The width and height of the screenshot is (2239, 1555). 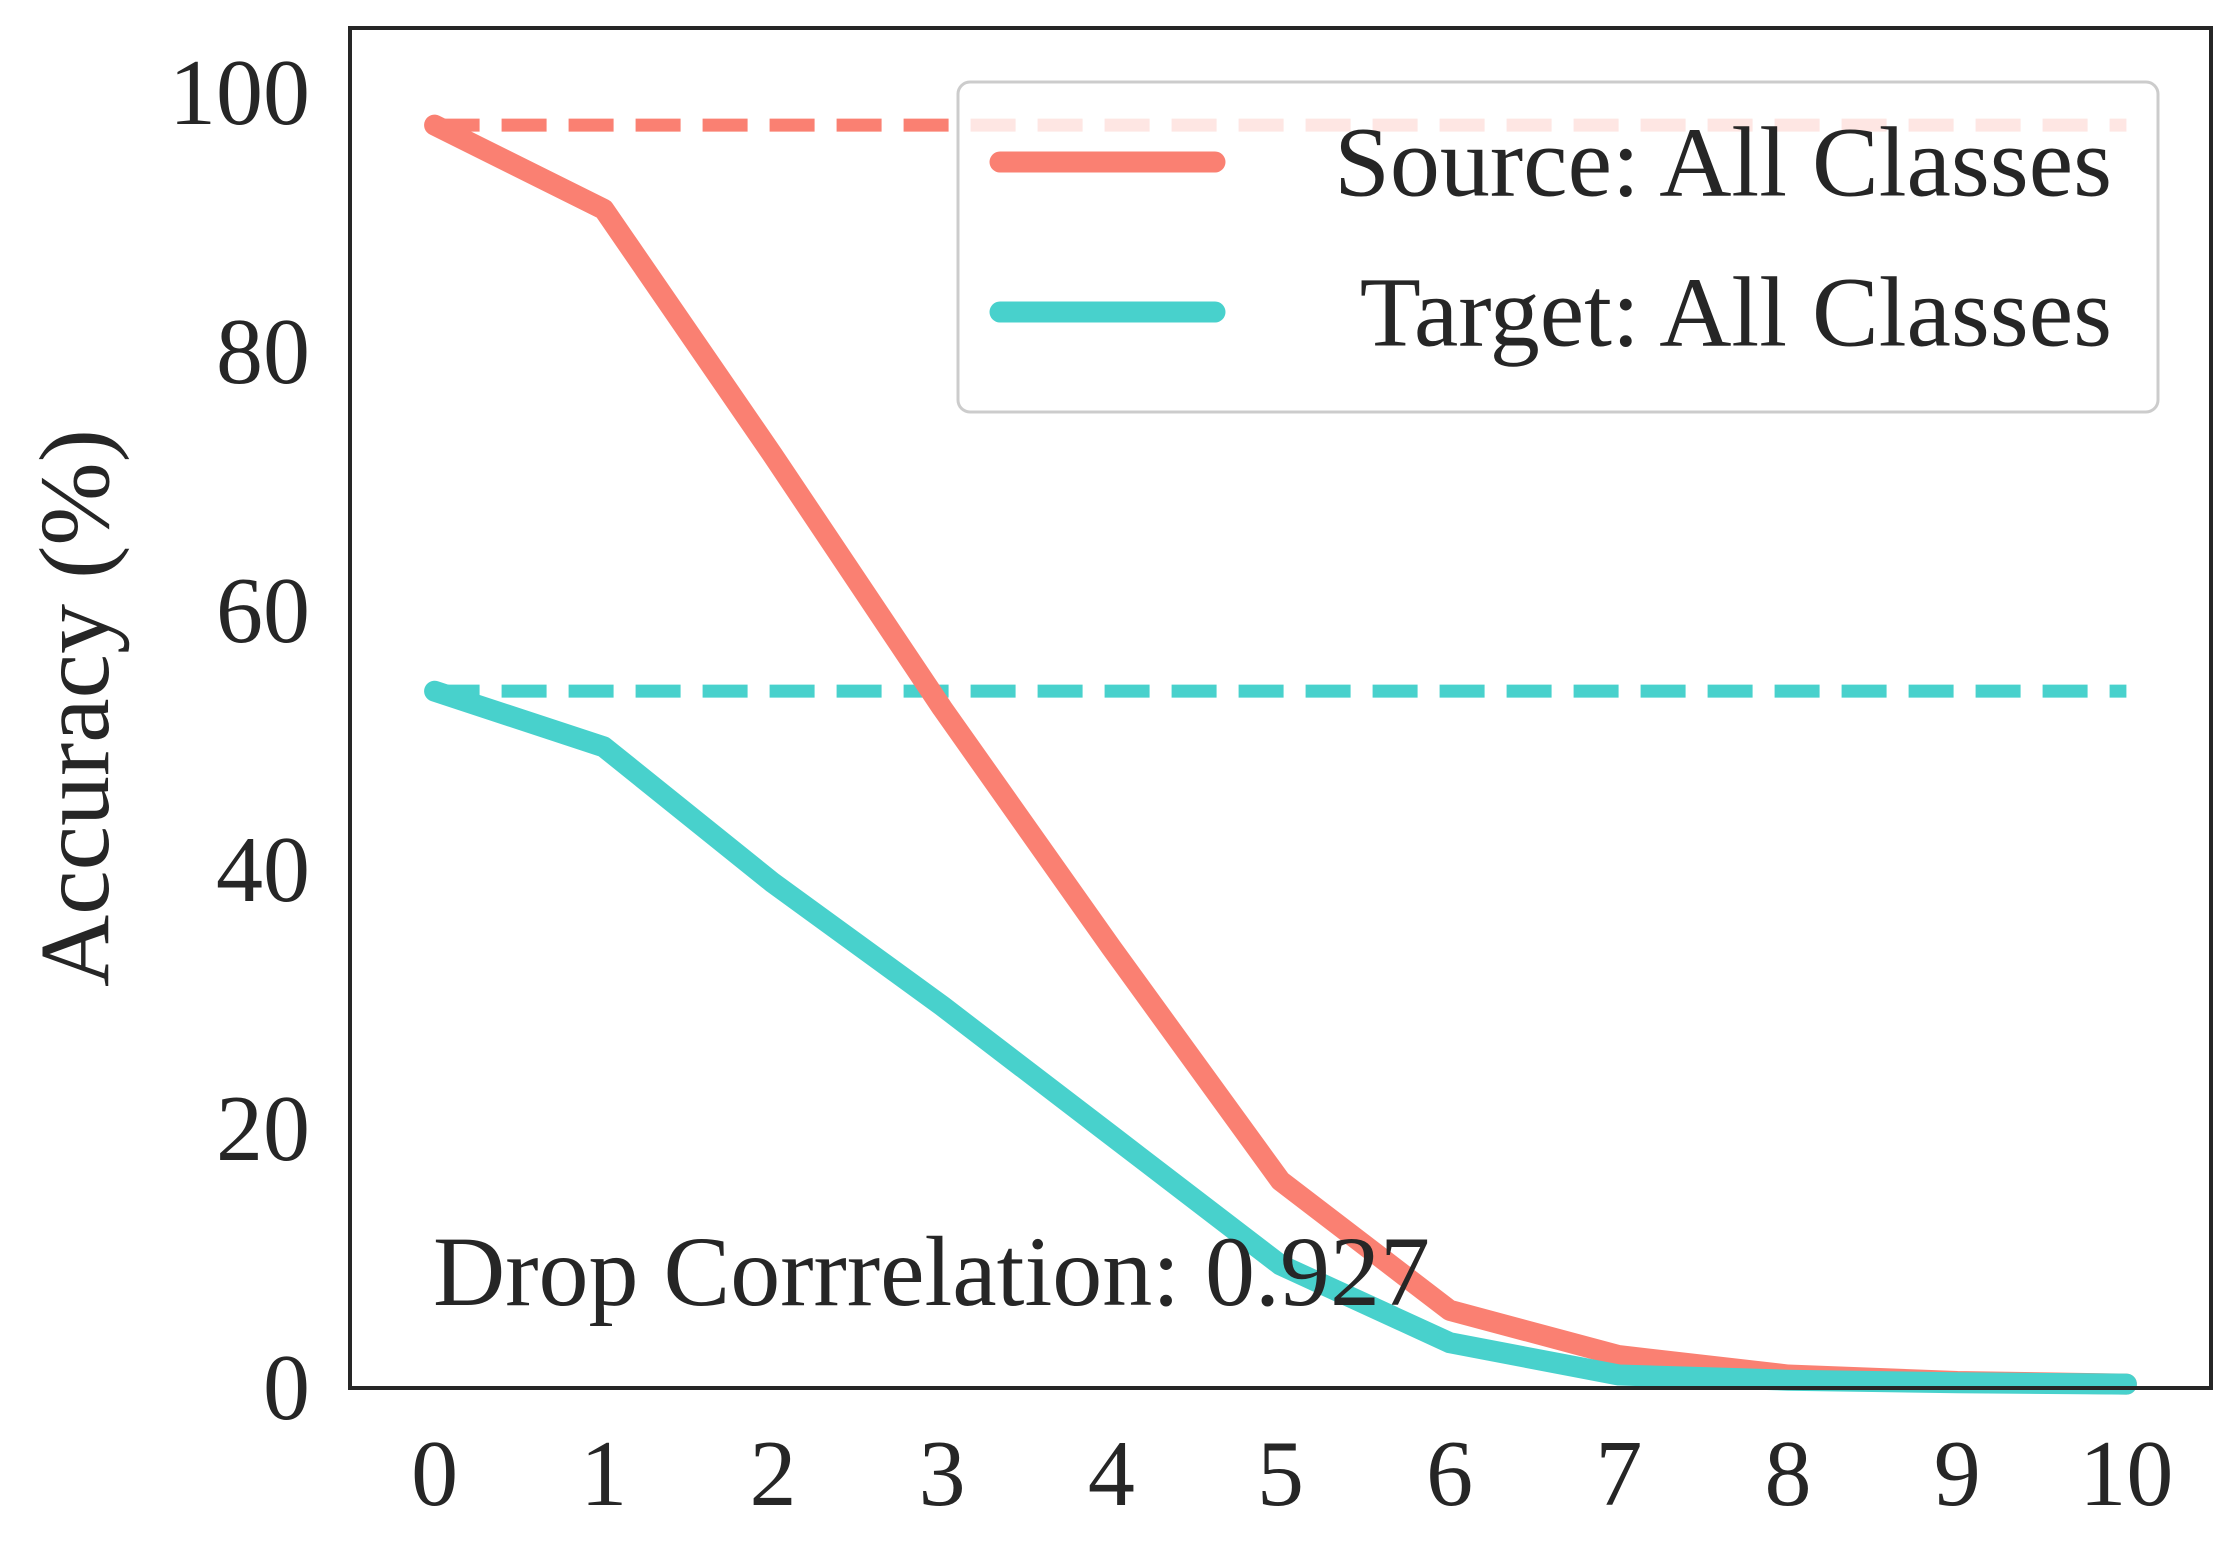 I want to click on y-tick-label: 60, so click(x=263, y=611).